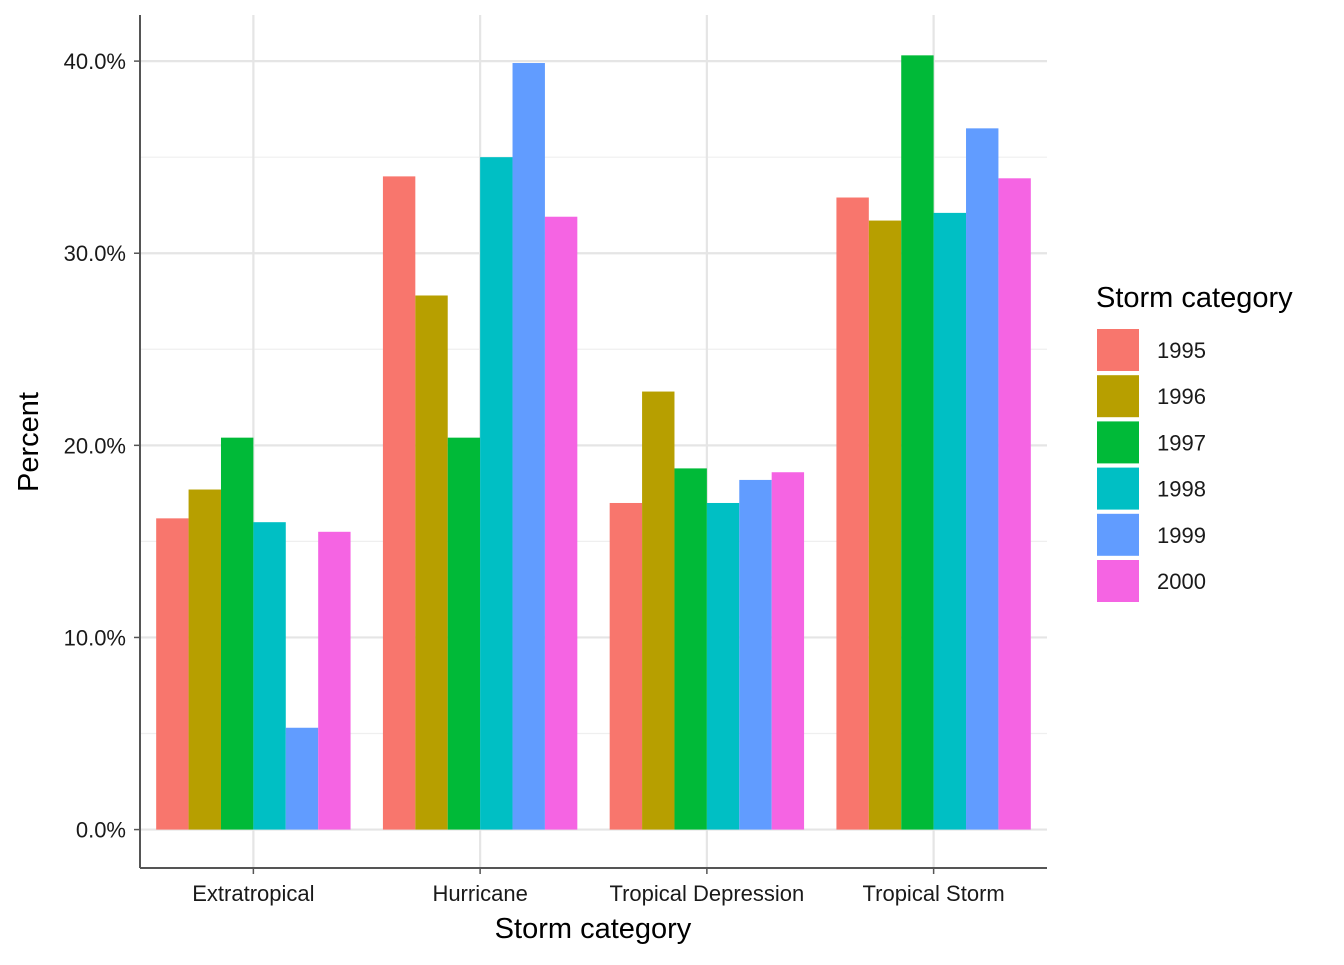 This screenshot has width=1344, height=965. Describe the element at coordinates (950, 521) in the screenshot. I see `bar-tropical-storm-1998` at that location.